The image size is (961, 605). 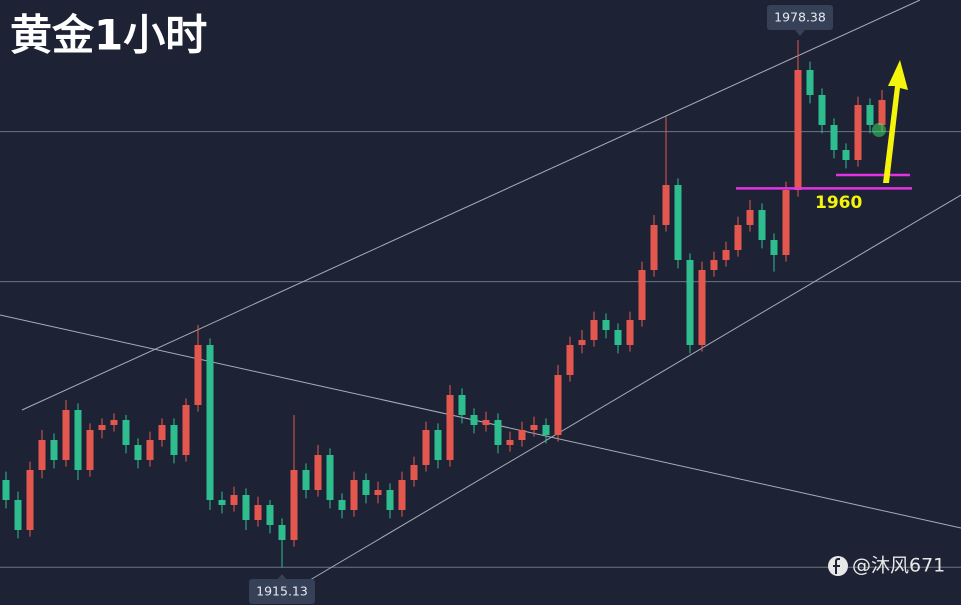 I want to click on watermark-group: @沐风671, so click(x=886, y=566).